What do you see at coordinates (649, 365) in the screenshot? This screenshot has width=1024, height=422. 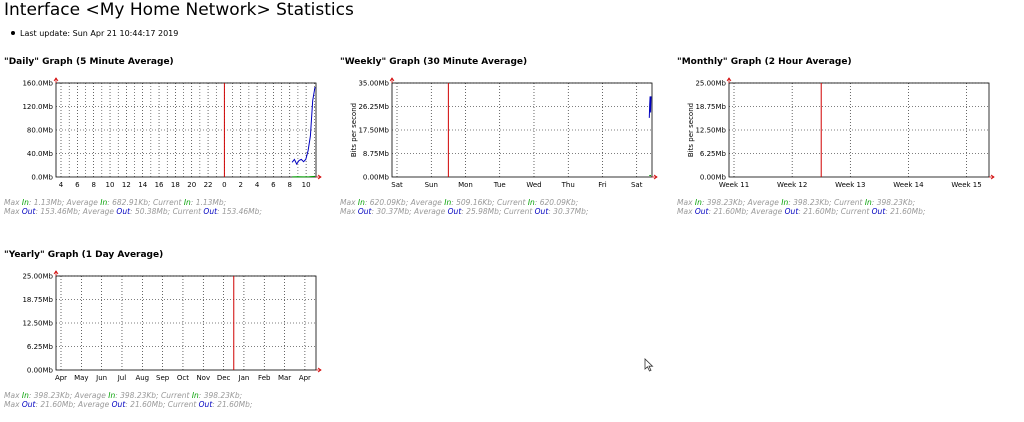 I see `mouse-pointer-icon` at bounding box center [649, 365].